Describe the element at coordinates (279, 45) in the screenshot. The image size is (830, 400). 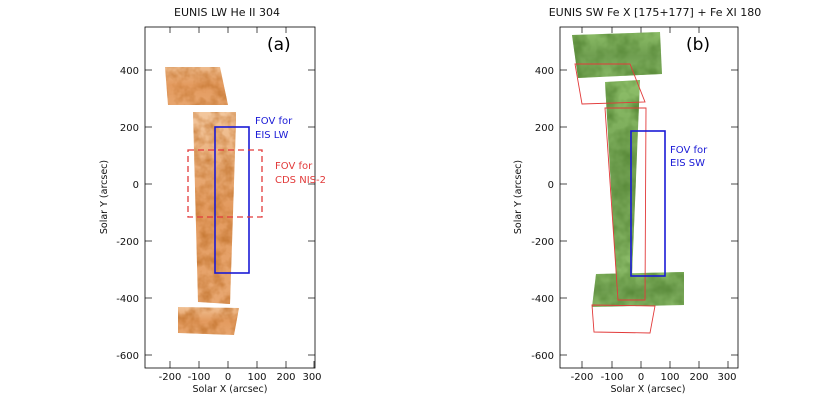
I see `panel-a-label: (a)` at that location.